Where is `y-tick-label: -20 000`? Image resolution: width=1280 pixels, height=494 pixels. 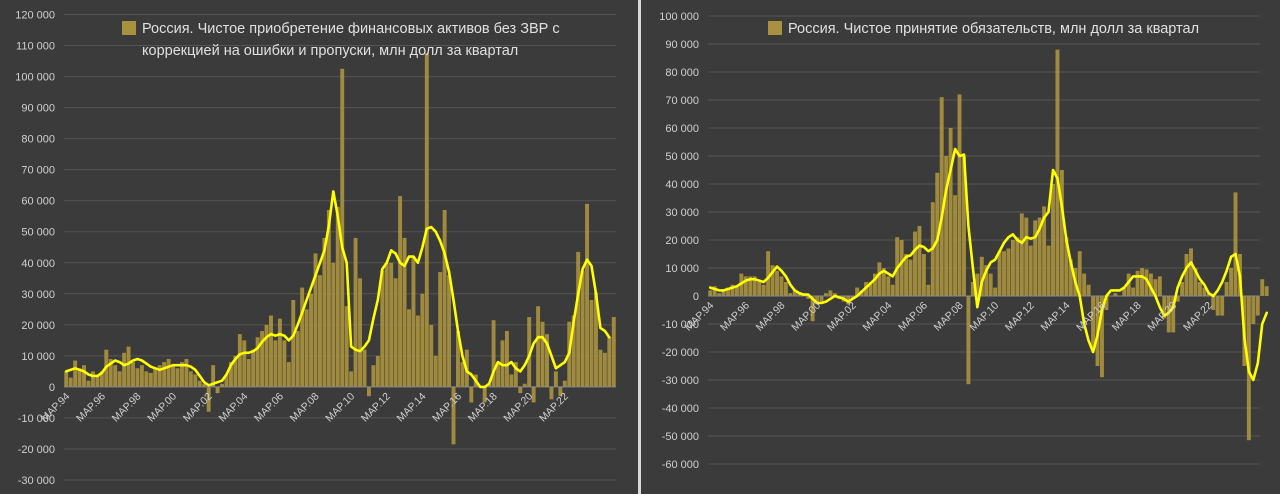
y-tick-label: -20 000 is located at coordinates (680, 353).